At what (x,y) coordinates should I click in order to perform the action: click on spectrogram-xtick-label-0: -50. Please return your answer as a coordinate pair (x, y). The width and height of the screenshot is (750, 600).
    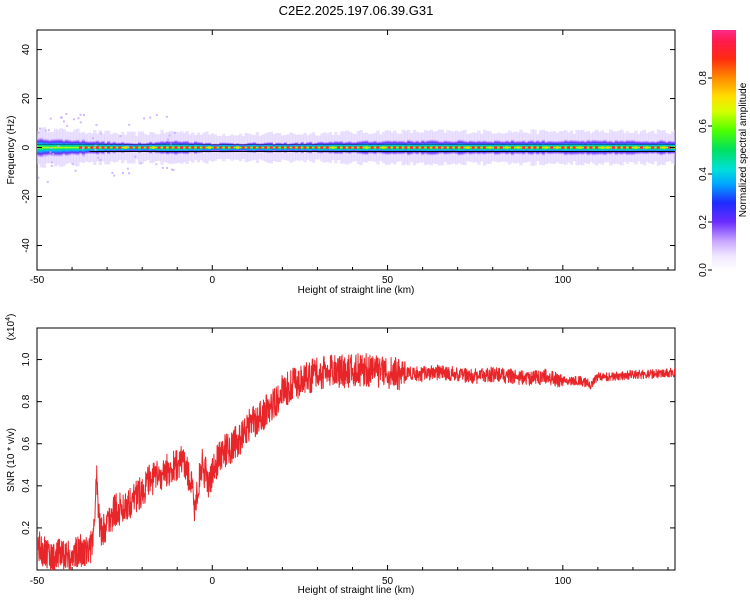
    Looking at the image, I should click on (37, 280).